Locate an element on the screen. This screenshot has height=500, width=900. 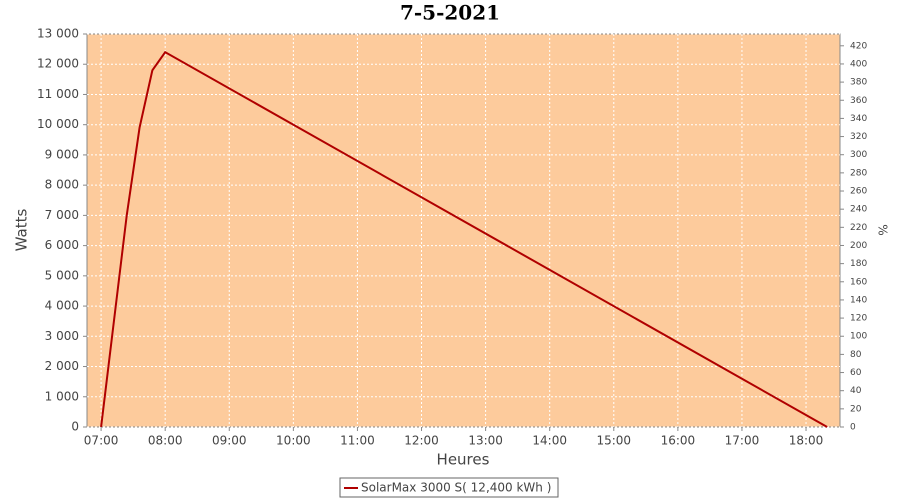
x-tick-label: 18:00 is located at coordinates (806, 441).